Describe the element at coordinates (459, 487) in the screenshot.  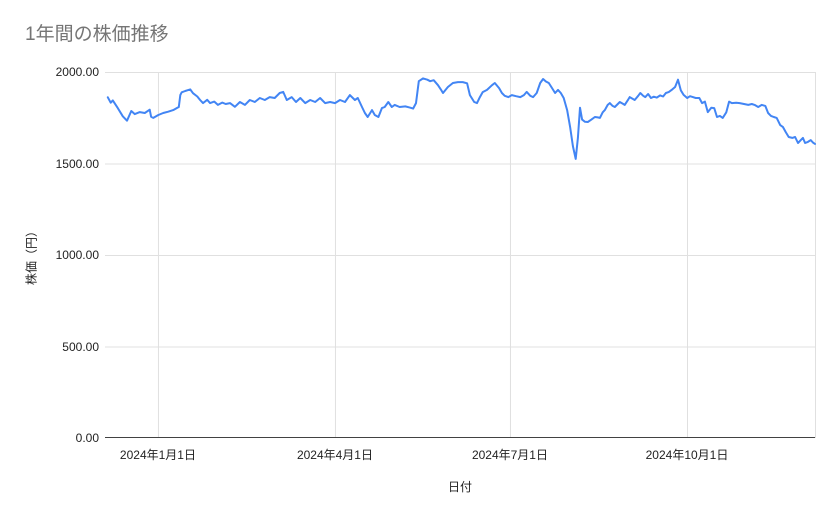
I see `x-axis-title: 日付` at that location.